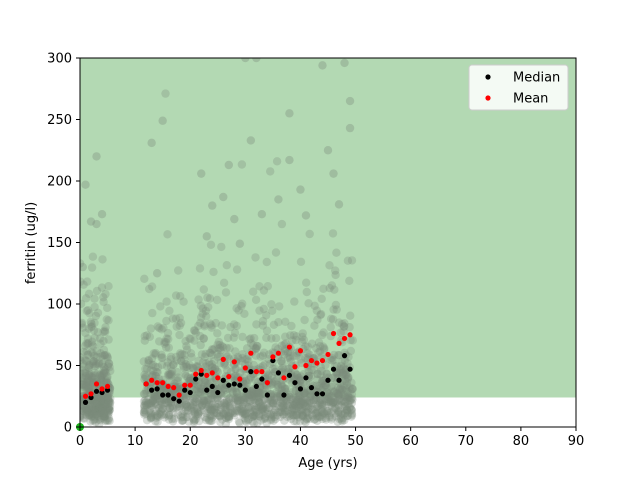 The height and width of the screenshot is (480, 640). What do you see at coordinates (300, 441) in the screenshot?
I see `x-tick-label: 40` at bounding box center [300, 441].